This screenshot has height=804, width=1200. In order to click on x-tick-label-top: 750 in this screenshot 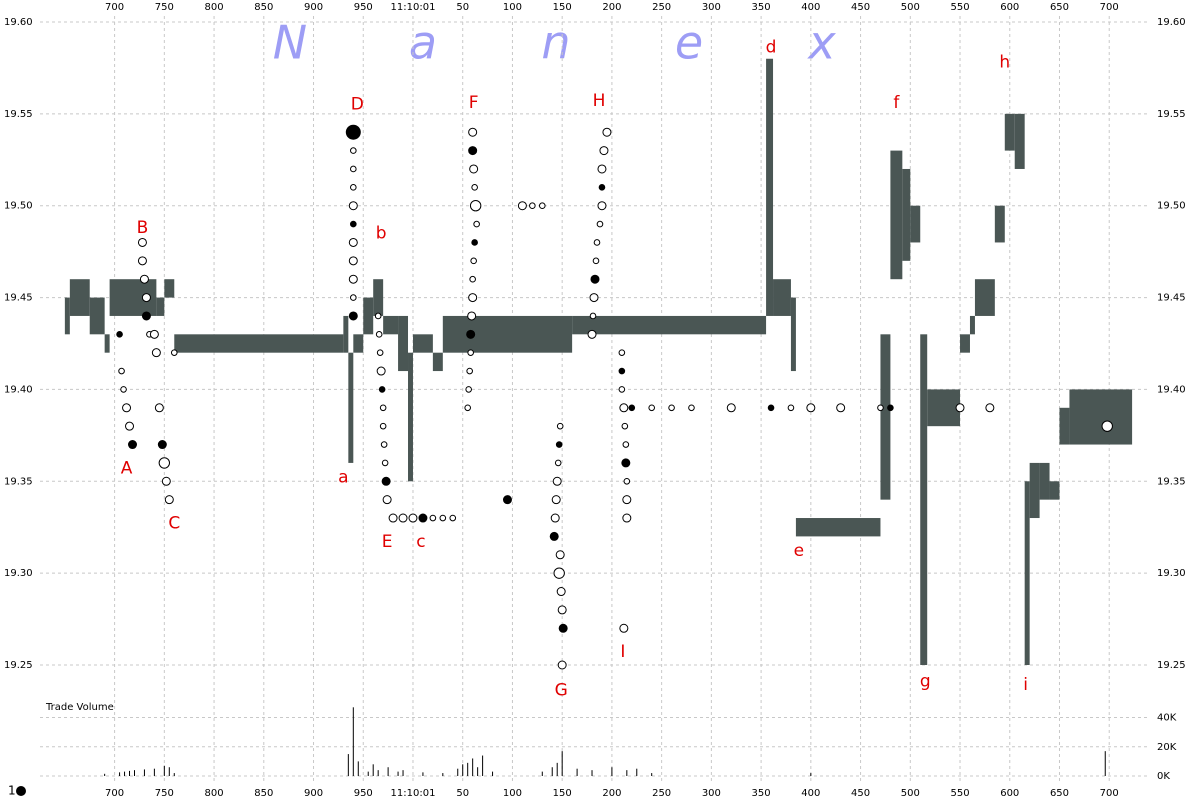, I will do `click(164, 7)`.